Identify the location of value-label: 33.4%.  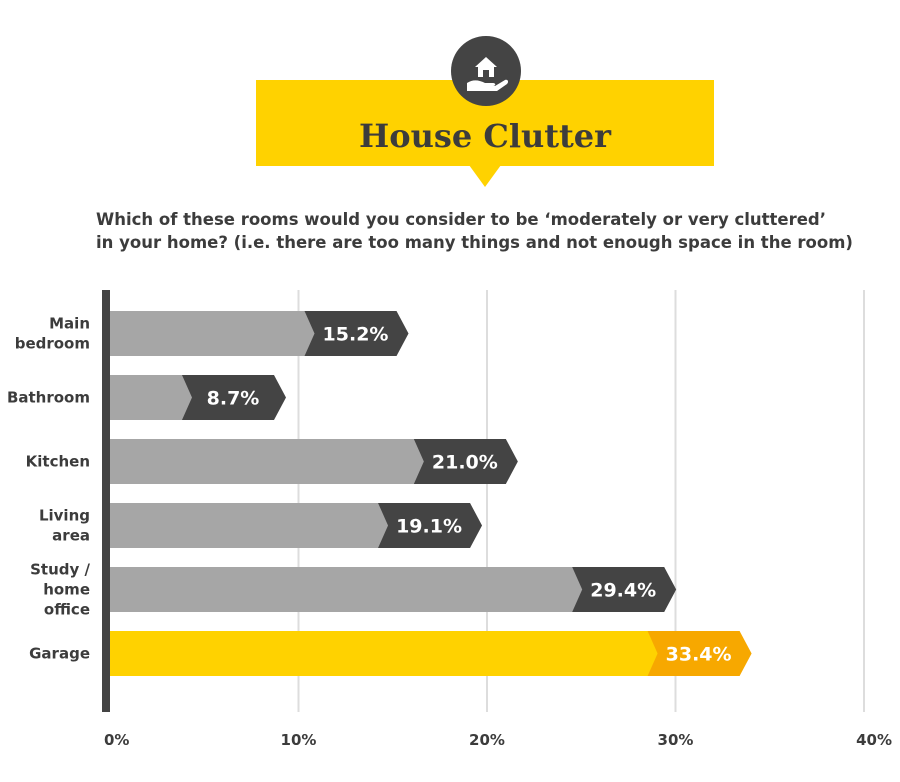
(699, 655).